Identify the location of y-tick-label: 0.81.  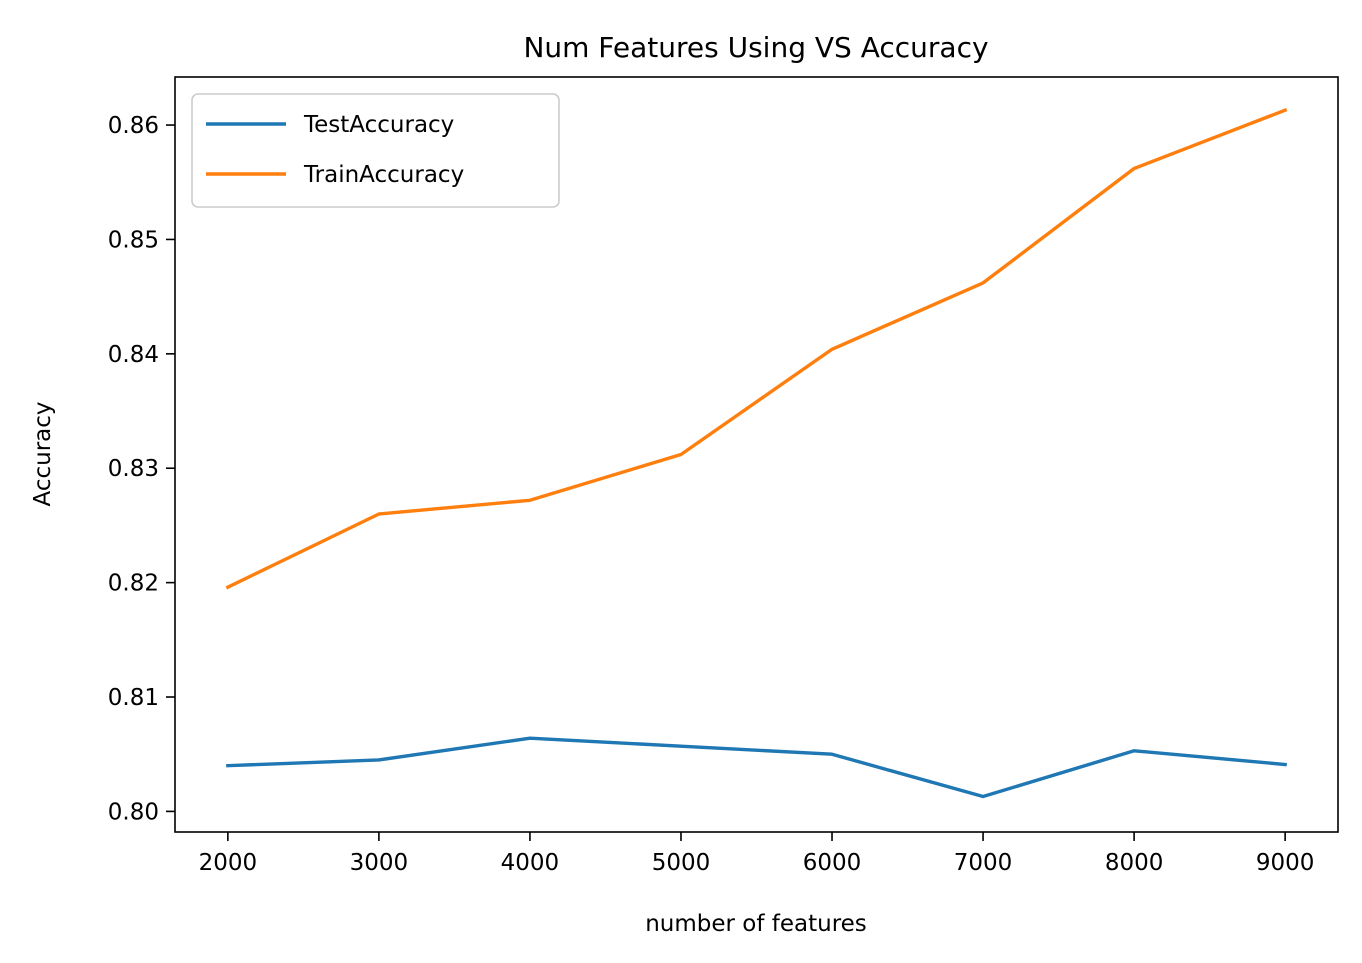
(133, 698).